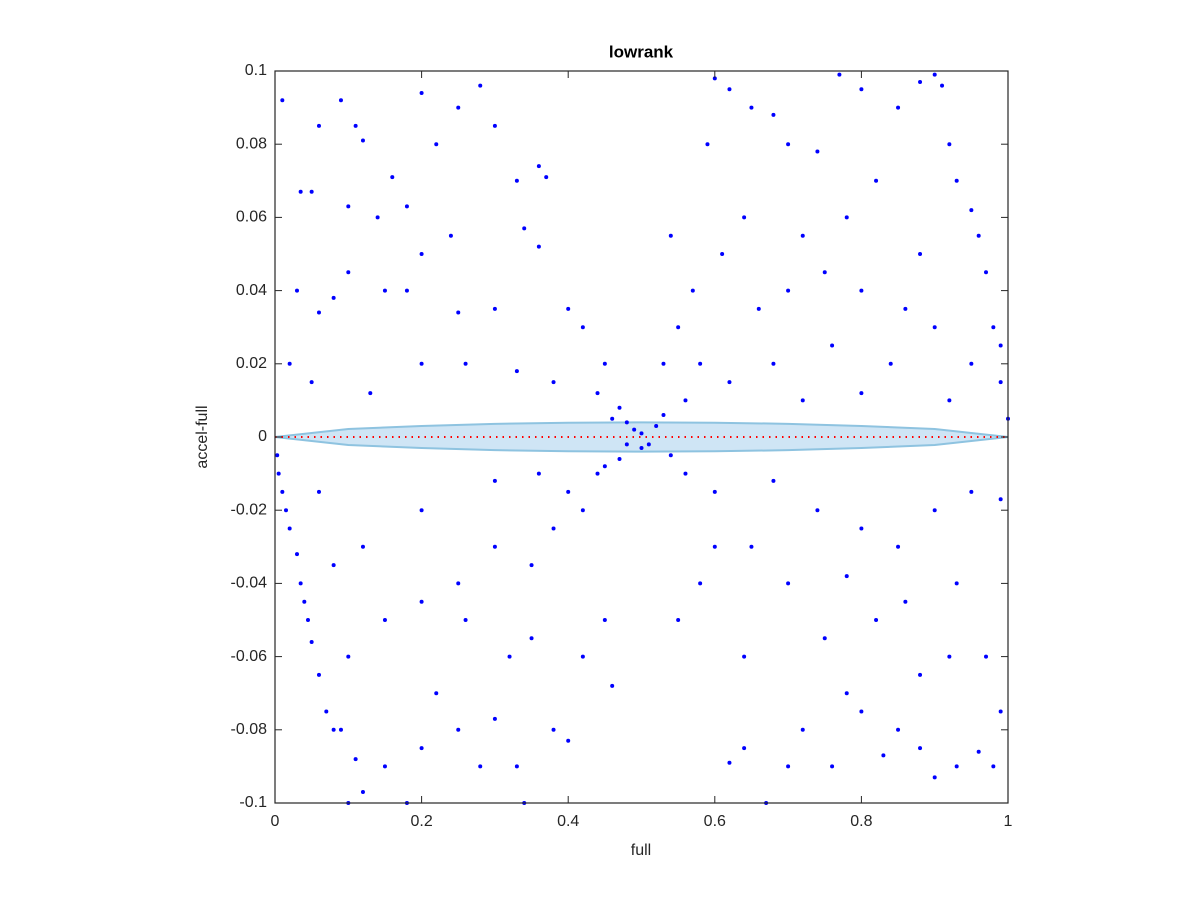 This screenshot has height=900, width=1200. Describe the element at coordinates (861, 821) in the screenshot. I see `x-tick-label: 0.8` at that location.